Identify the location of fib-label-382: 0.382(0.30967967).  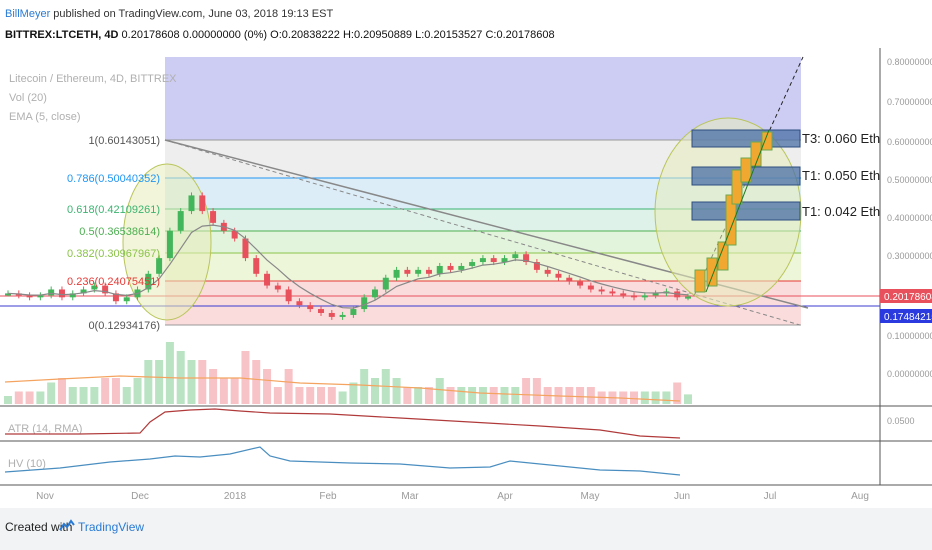
(113, 254).